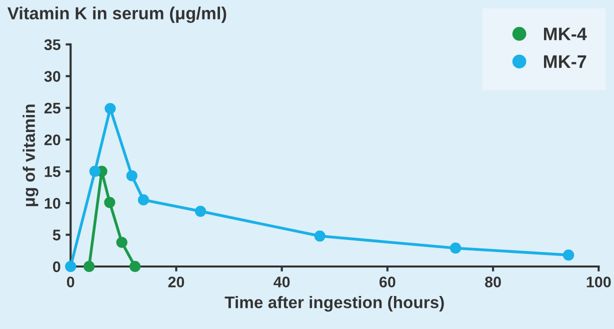 The height and width of the screenshot is (329, 614). I want to click on y-tick-label: 30, so click(52, 76).